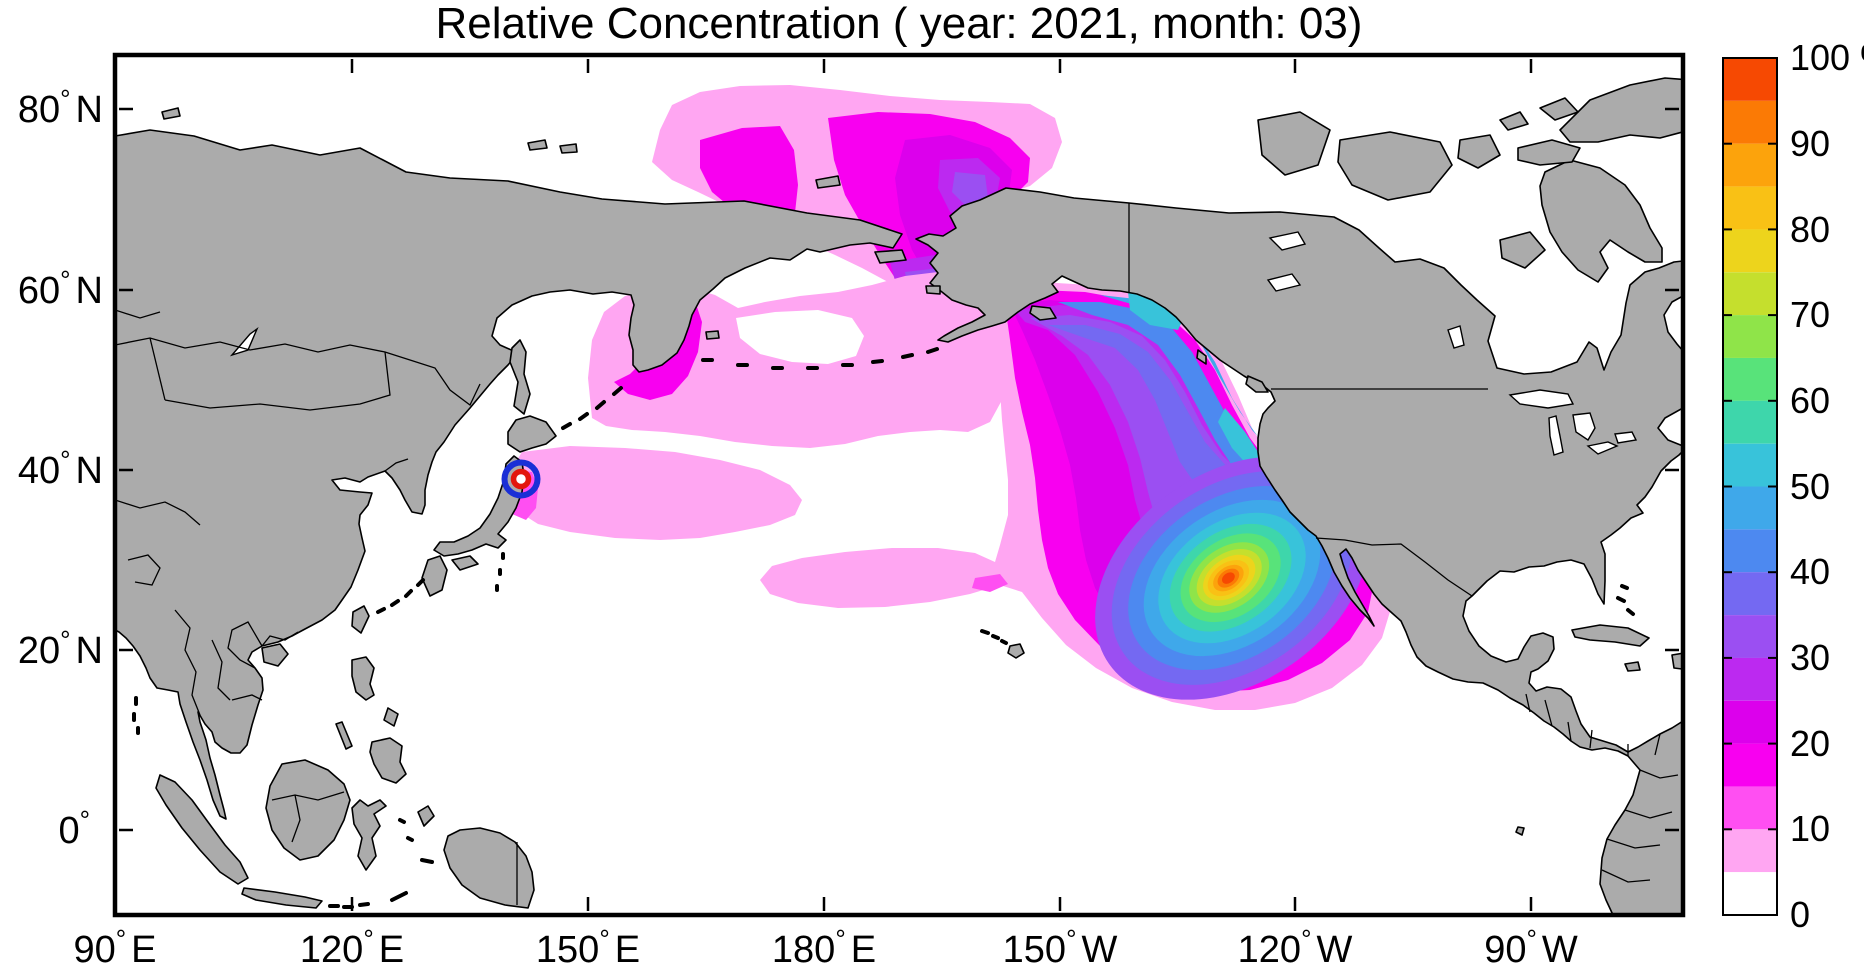 Image resolution: width=1864 pixels, height=973 pixels. Describe the element at coordinates (1626, 437) in the screenshot. I see `lake-ontario` at that location.